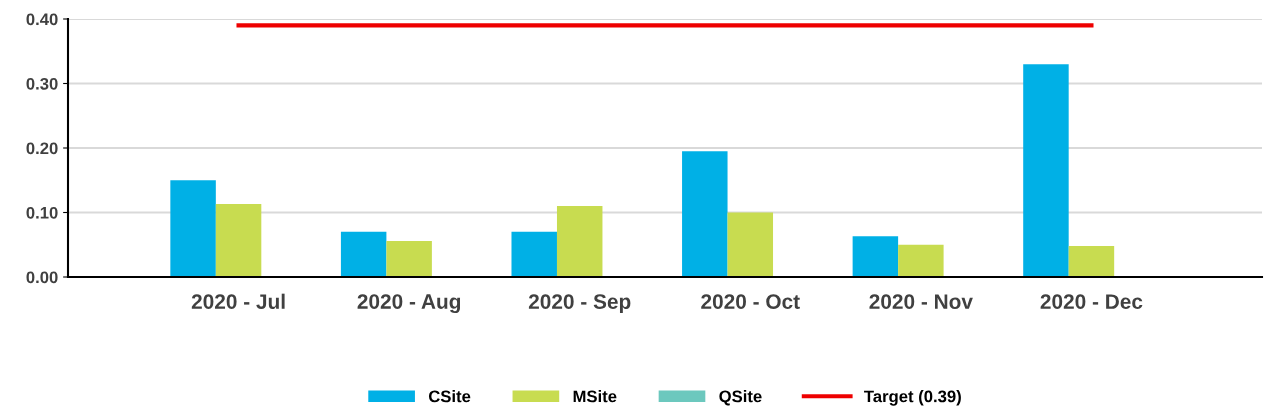 This screenshot has width=1264, height=414. What do you see at coordinates (740, 398) in the screenshot?
I see `legend-label: QSite` at bounding box center [740, 398].